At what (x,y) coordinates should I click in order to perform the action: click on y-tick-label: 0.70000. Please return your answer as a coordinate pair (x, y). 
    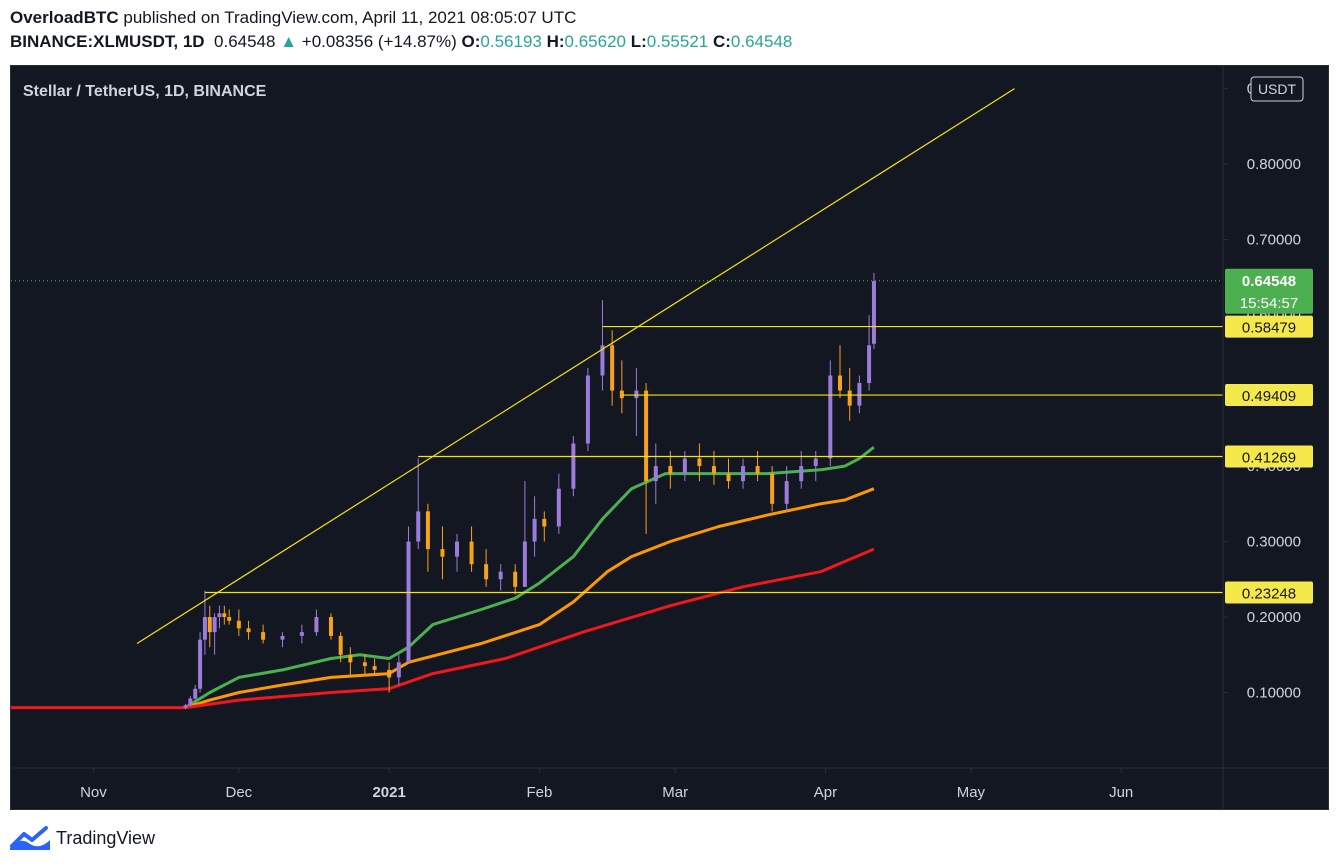
    Looking at the image, I should click on (1274, 240).